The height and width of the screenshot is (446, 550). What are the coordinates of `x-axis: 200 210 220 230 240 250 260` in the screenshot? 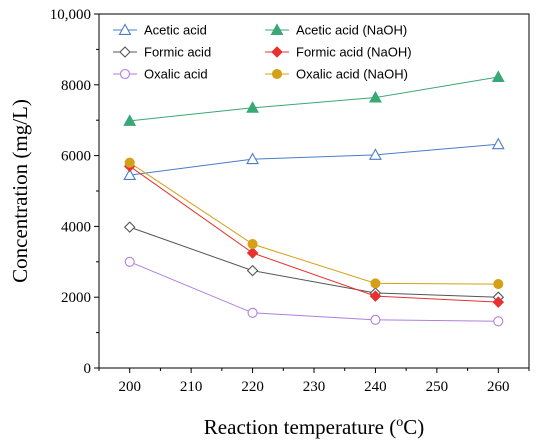 It's located at (314, 381).